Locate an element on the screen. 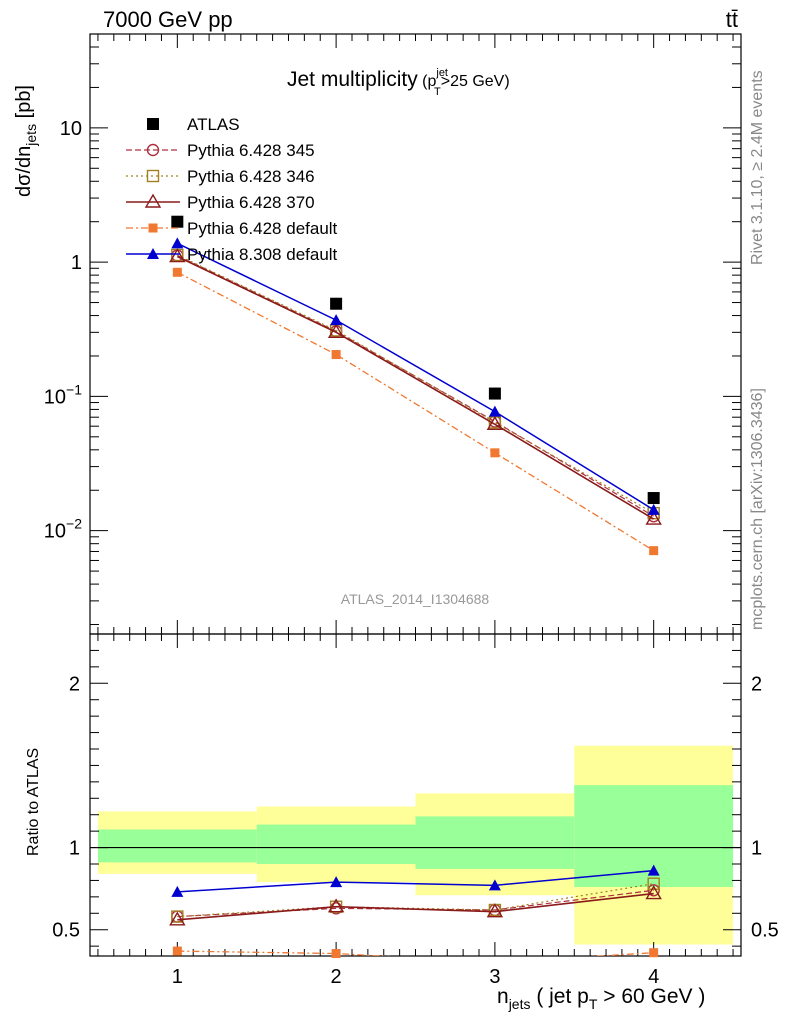 This screenshot has width=786, height=1024. x-tick-label: 1 is located at coordinates (177, 977).